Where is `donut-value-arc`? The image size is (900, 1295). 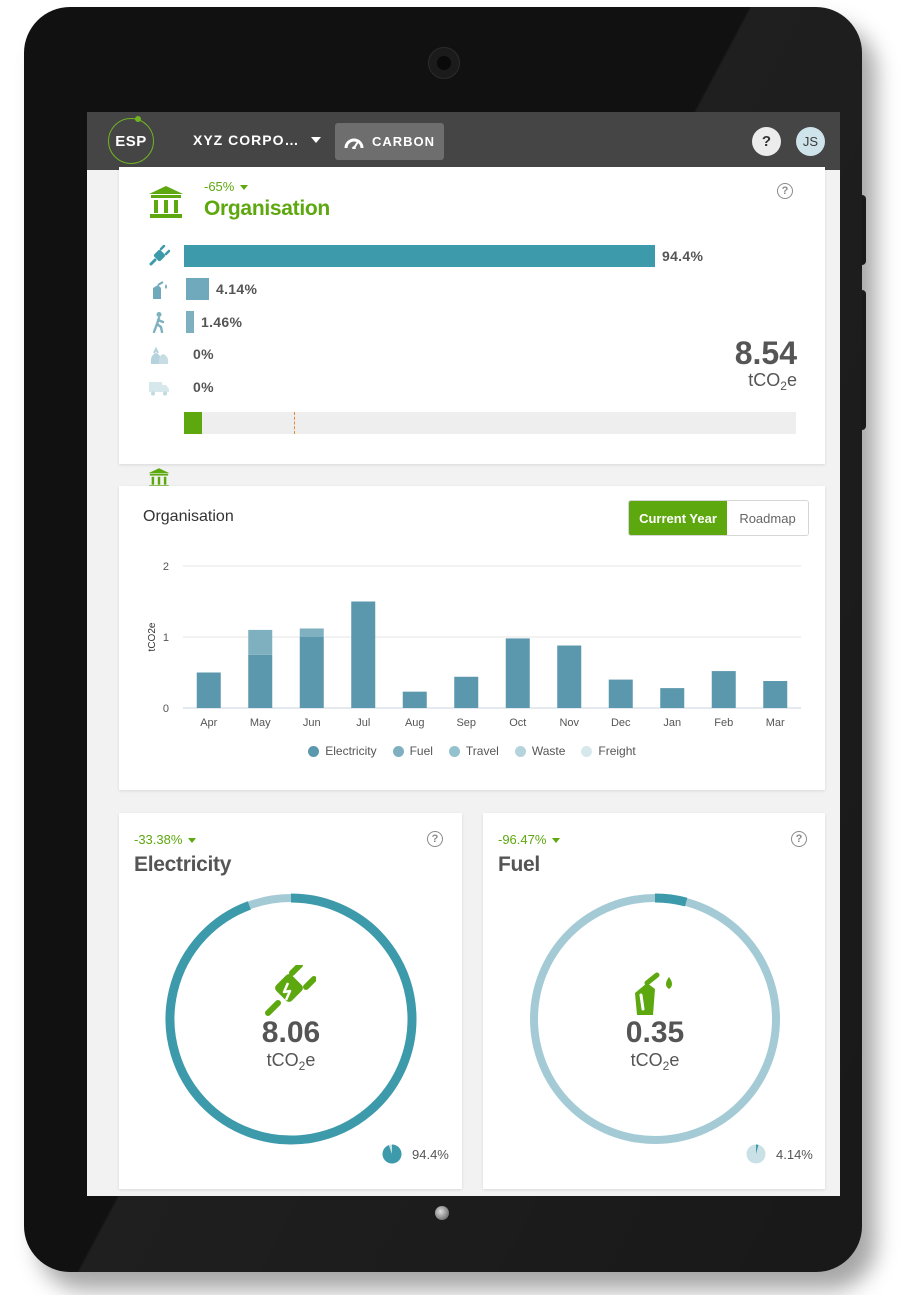
donut-value-arc is located at coordinates (291, 1019).